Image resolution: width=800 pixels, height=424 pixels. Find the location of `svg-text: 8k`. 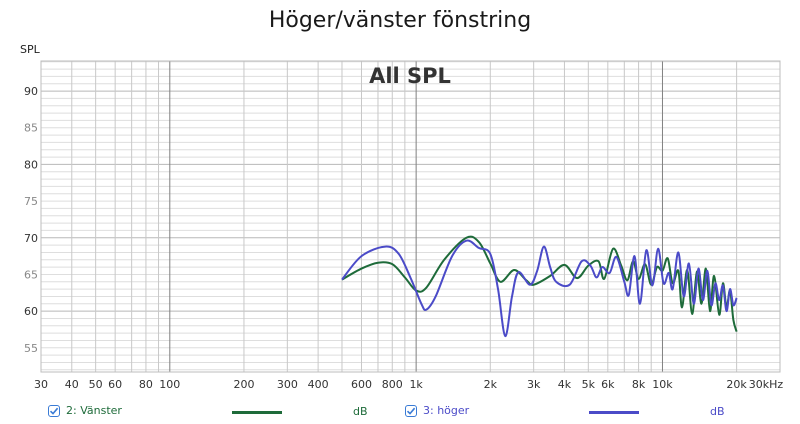

svg-text: 8k is located at coordinates (639, 384).